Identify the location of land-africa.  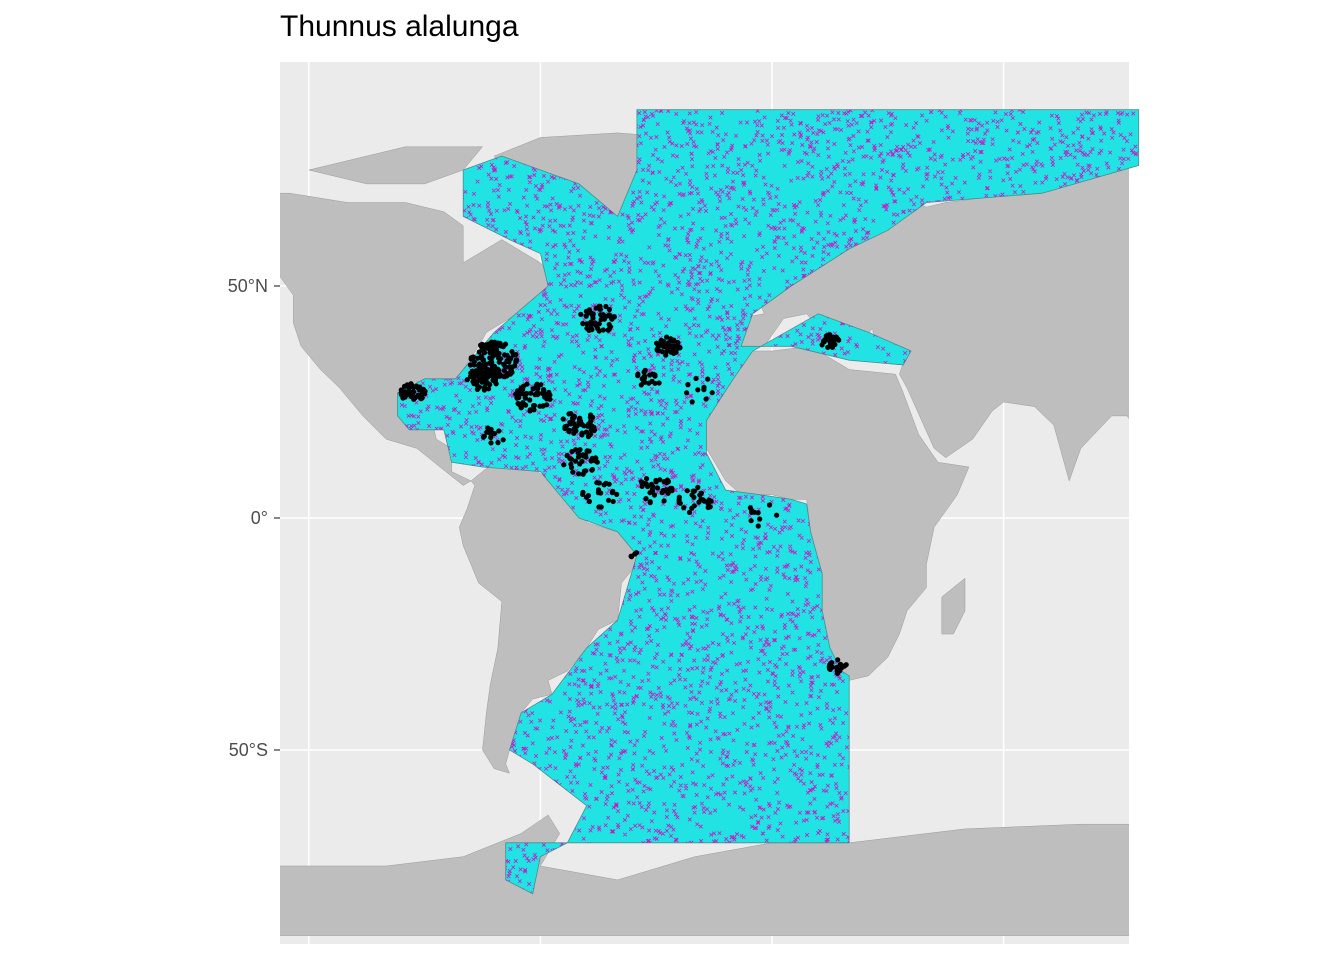
(838, 513).